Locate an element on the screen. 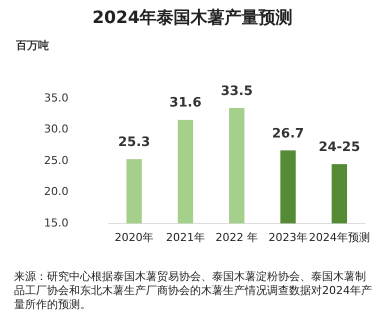 The height and width of the screenshot is (320, 385). data-label: 24-25 is located at coordinates (339, 147).